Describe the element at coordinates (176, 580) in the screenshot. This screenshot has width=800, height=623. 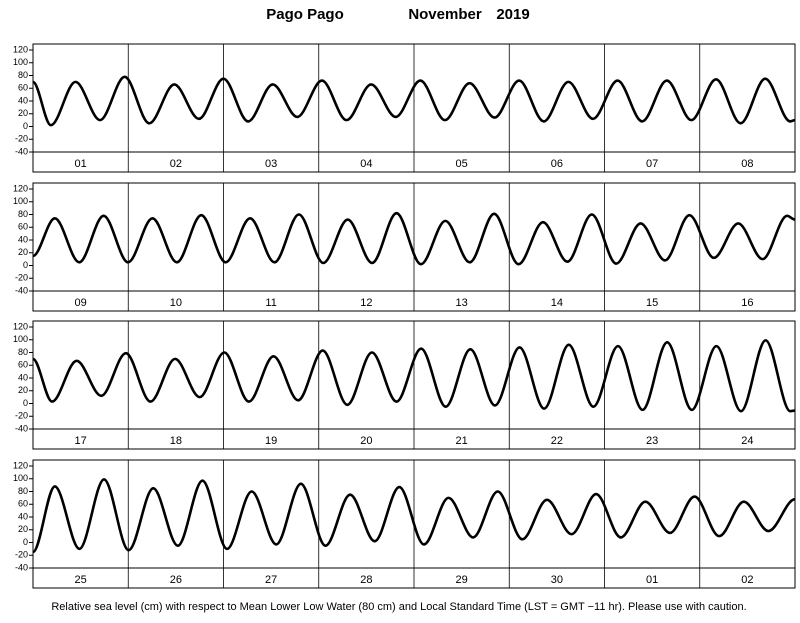
I see `day-label: 26` at that location.